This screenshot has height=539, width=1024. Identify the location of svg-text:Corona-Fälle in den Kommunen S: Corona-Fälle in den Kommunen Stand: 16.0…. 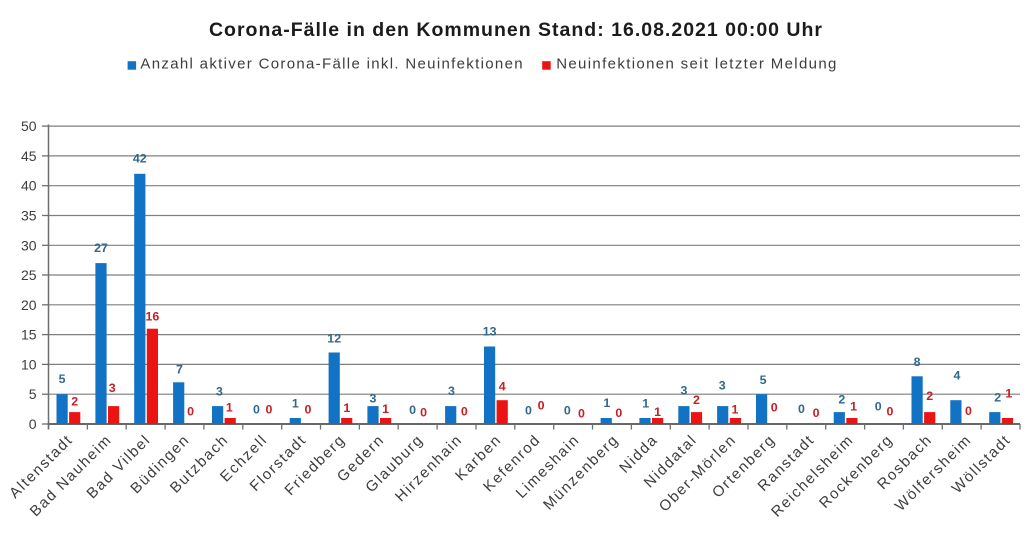
(516, 30).